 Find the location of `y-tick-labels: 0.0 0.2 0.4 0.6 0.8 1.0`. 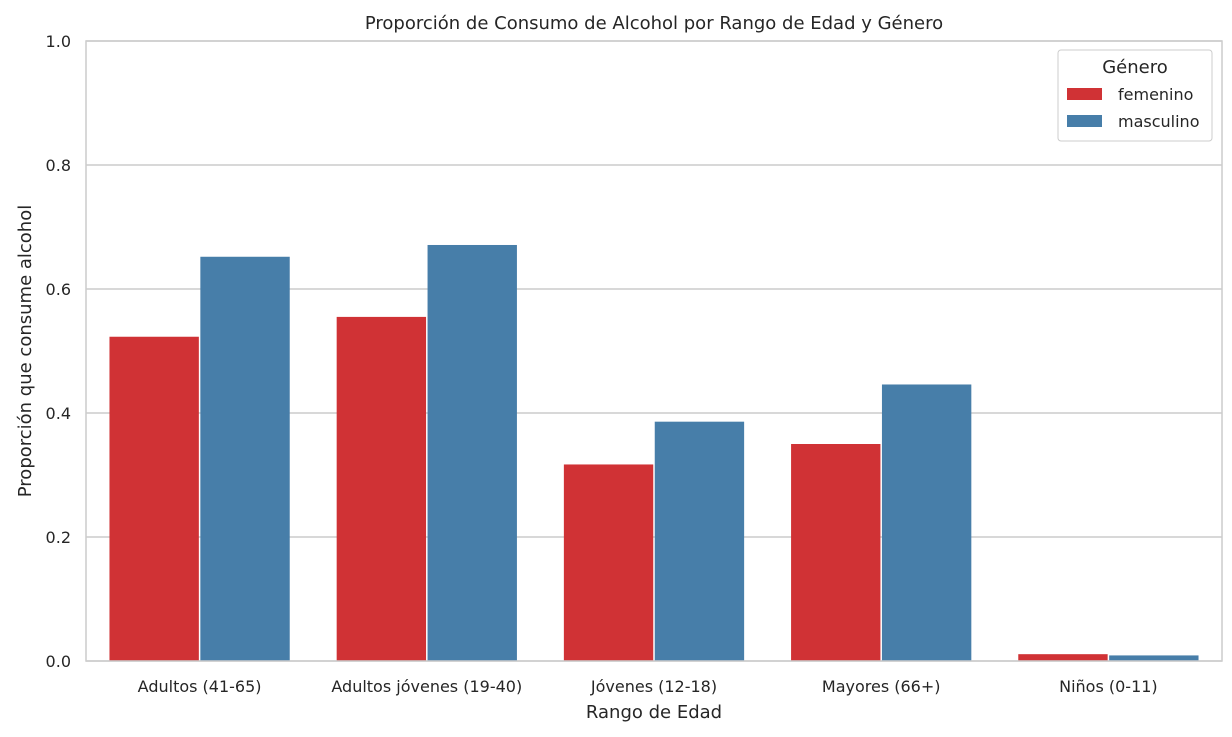

y-tick-labels: 0.0 0.2 0.4 0.6 0.8 1.0 is located at coordinates (58, 351).